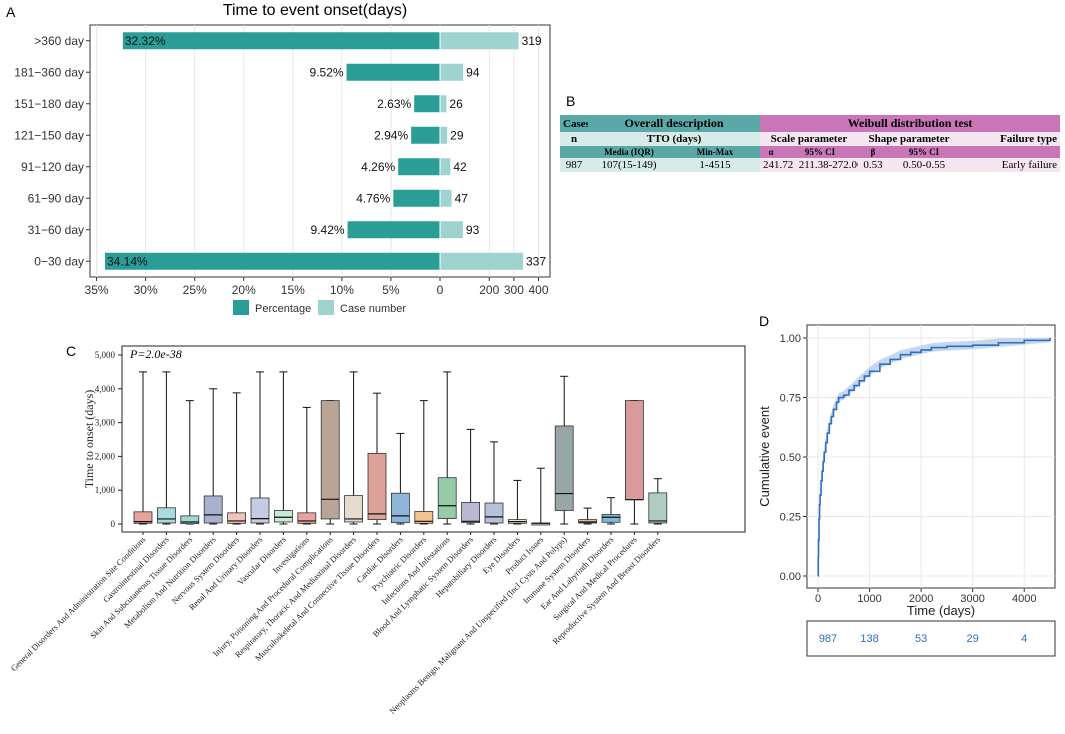  Describe the element at coordinates (71, 351) in the screenshot. I see `panel-label-c: C` at that location.